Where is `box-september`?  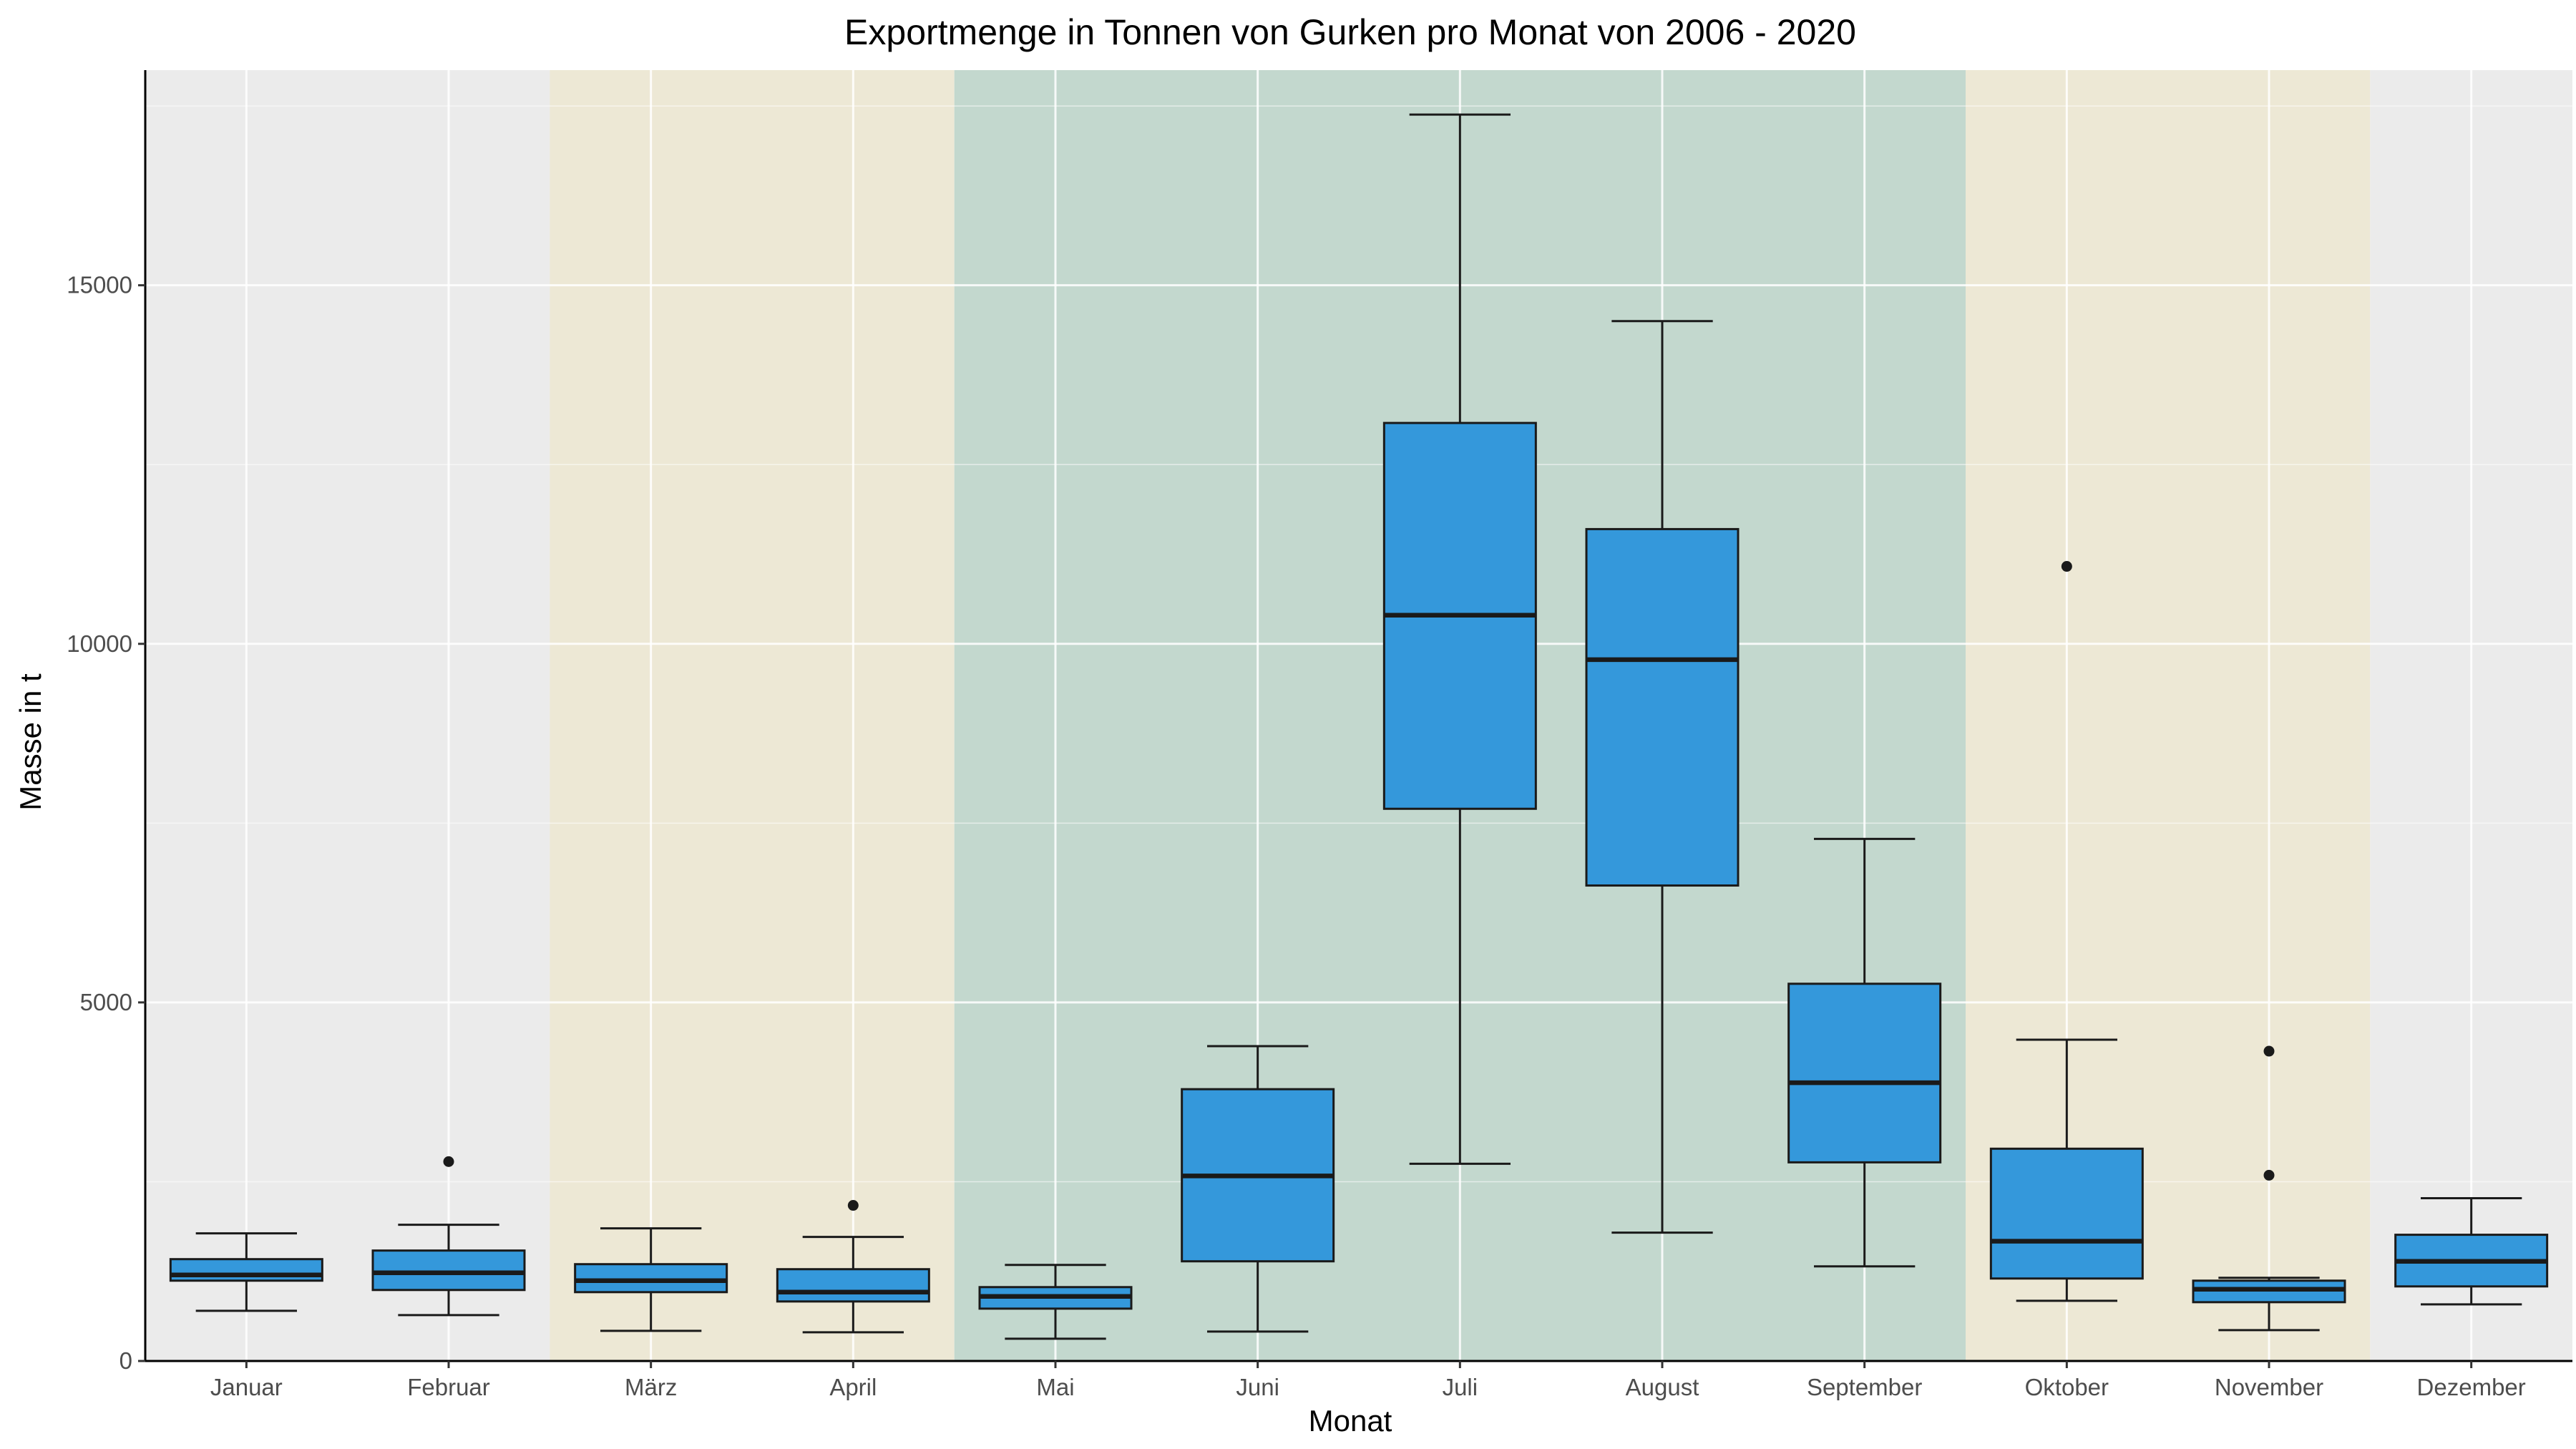
box-september is located at coordinates (1864, 1052).